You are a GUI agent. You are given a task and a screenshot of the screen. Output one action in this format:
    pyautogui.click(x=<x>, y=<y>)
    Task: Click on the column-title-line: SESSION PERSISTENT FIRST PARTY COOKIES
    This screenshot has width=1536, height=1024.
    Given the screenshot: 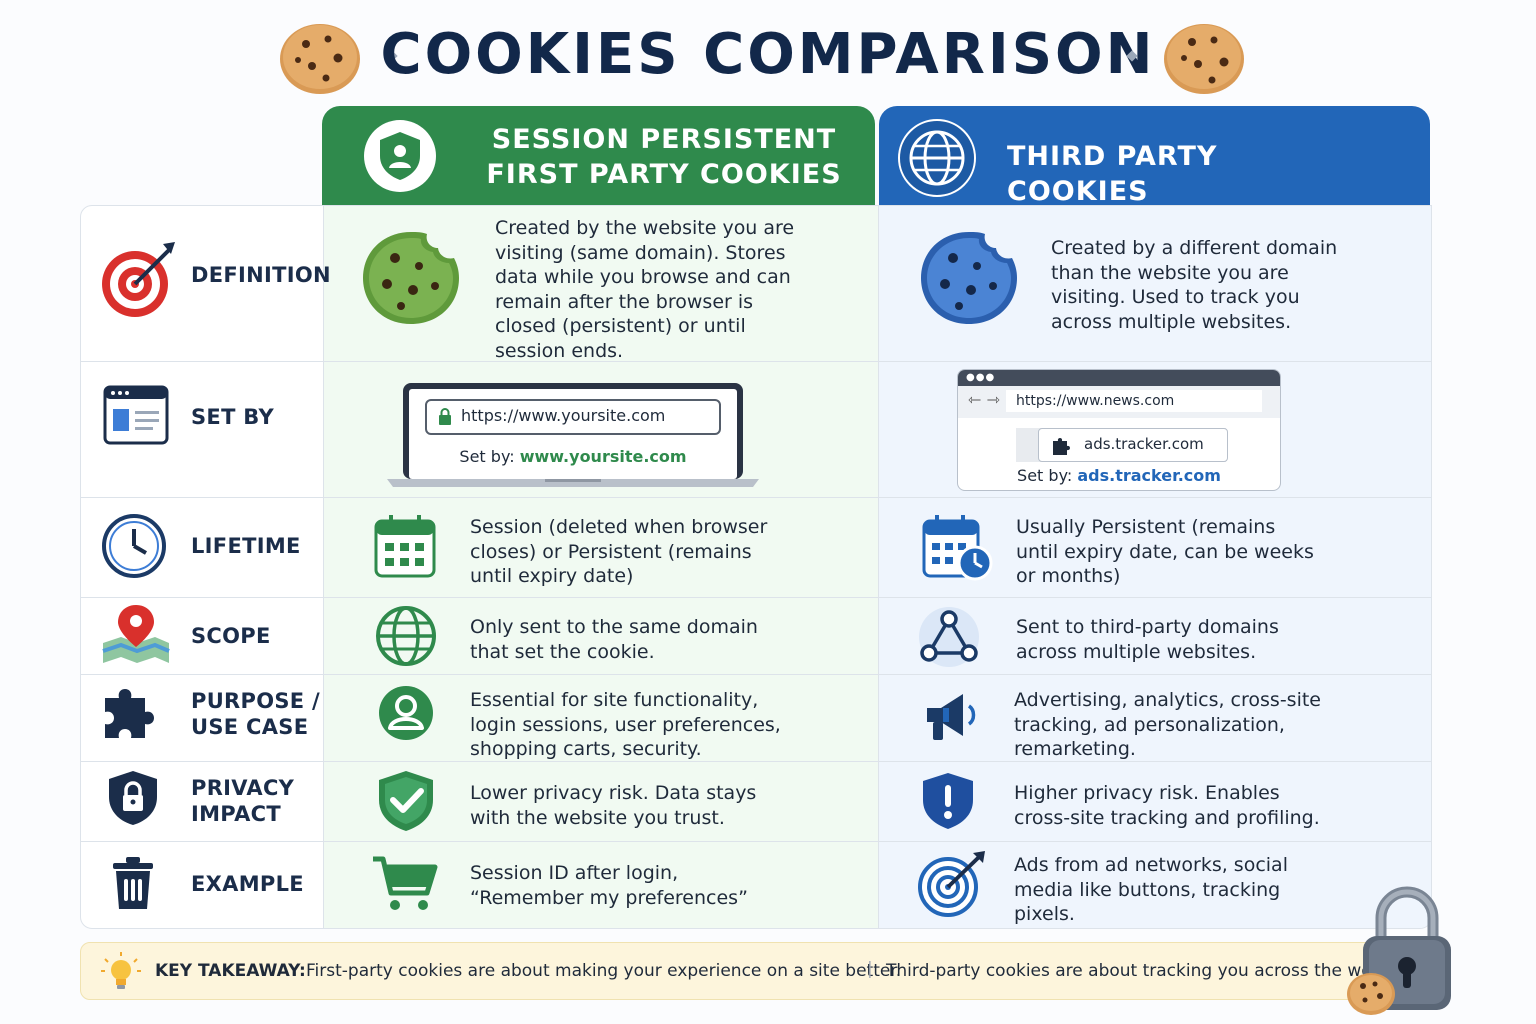 What is the action you would take?
    pyautogui.click(x=664, y=157)
    